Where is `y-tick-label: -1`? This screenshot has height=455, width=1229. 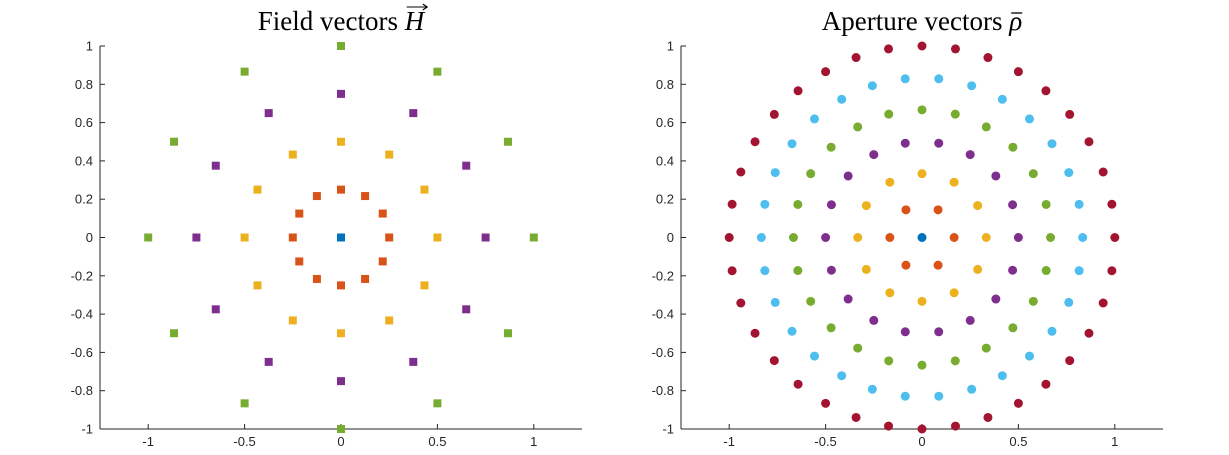 y-tick-label: -1 is located at coordinates (668, 429).